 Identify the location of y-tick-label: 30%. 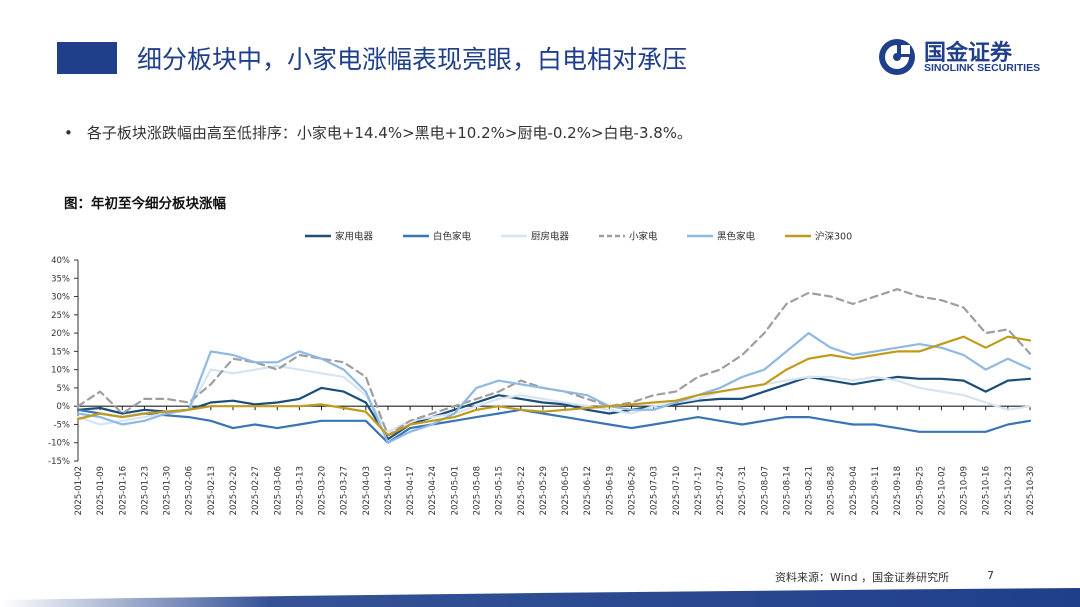
(60, 298).